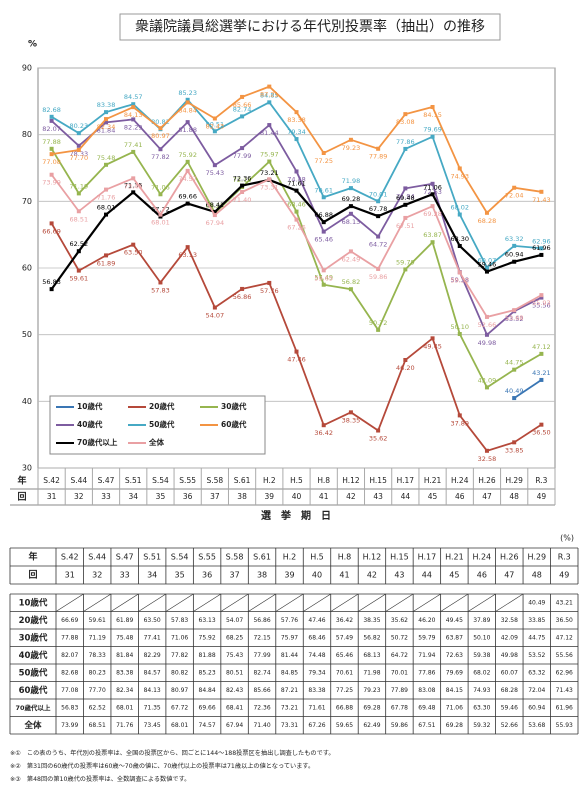 The width and height of the screenshot is (586, 785). Describe the element at coordinates (90, 406) in the screenshot. I see `legend-label: 10歳代` at that location.